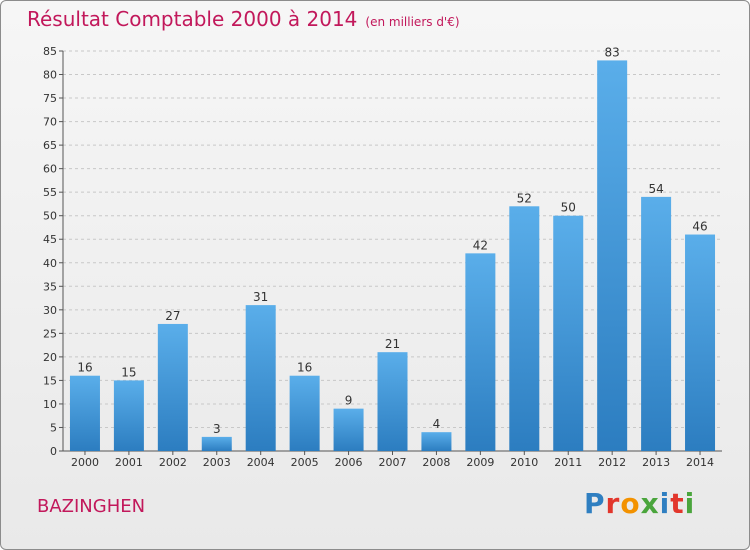  What do you see at coordinates (50, 380) in the screenshot?
I see `y-tick-label: 15` at bounding box center [50, 380].